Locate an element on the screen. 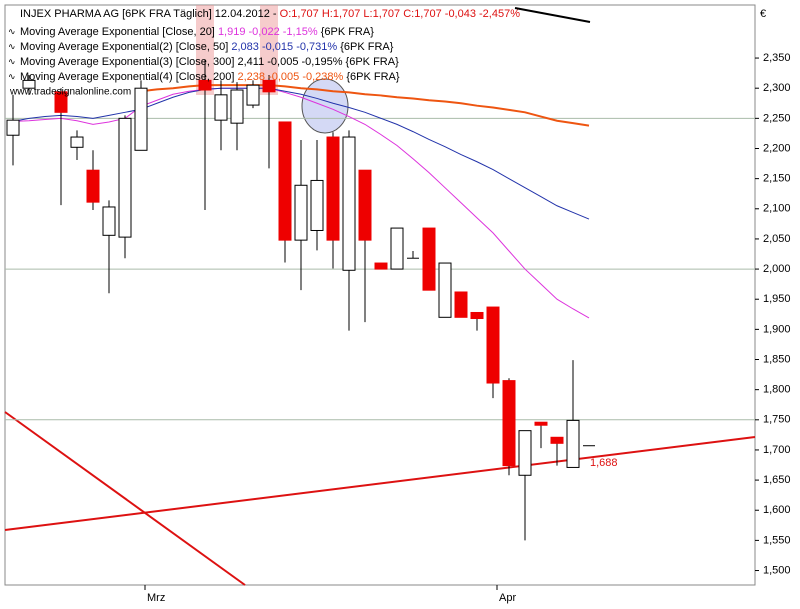 This screenshot has height=609, width=800. y-tick-label: 2,250 is located at coordinates (777, 118).